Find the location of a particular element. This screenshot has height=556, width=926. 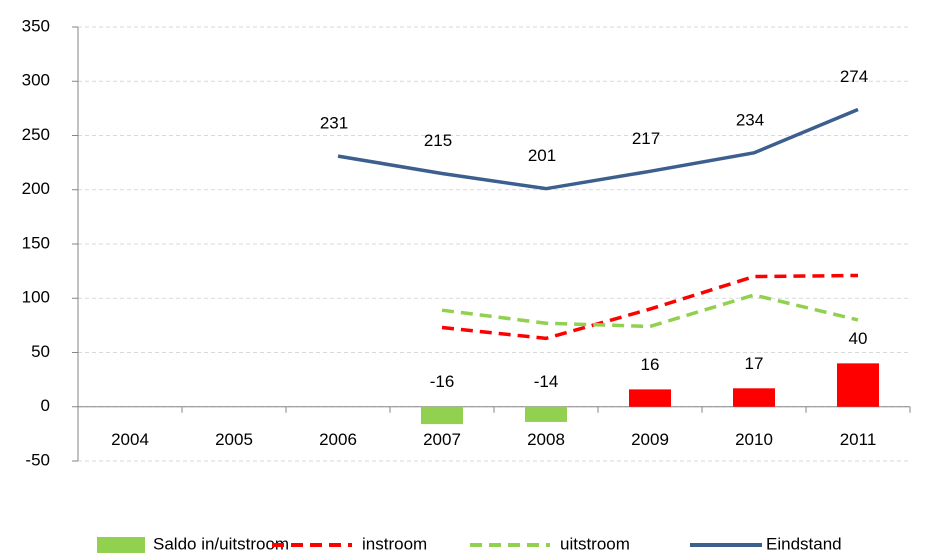

y-tick-label: 350 is located at coordinates (36, 25).